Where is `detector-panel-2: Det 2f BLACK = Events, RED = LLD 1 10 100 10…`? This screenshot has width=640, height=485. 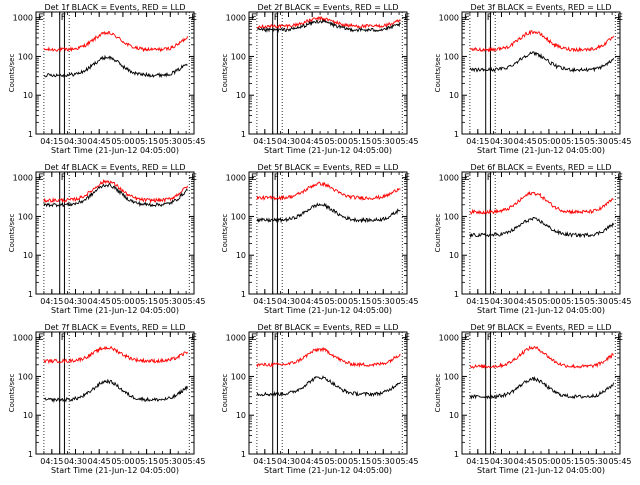
detector-panel-2: Det 2f BLACK = Events, RED = LLD 1 10 100 10… is located at coordinates (320, 79).